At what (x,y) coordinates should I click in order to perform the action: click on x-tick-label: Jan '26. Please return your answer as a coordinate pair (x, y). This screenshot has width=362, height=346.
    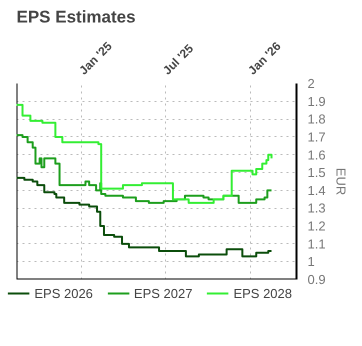
    Looking at the image, I should click on (264, 58).